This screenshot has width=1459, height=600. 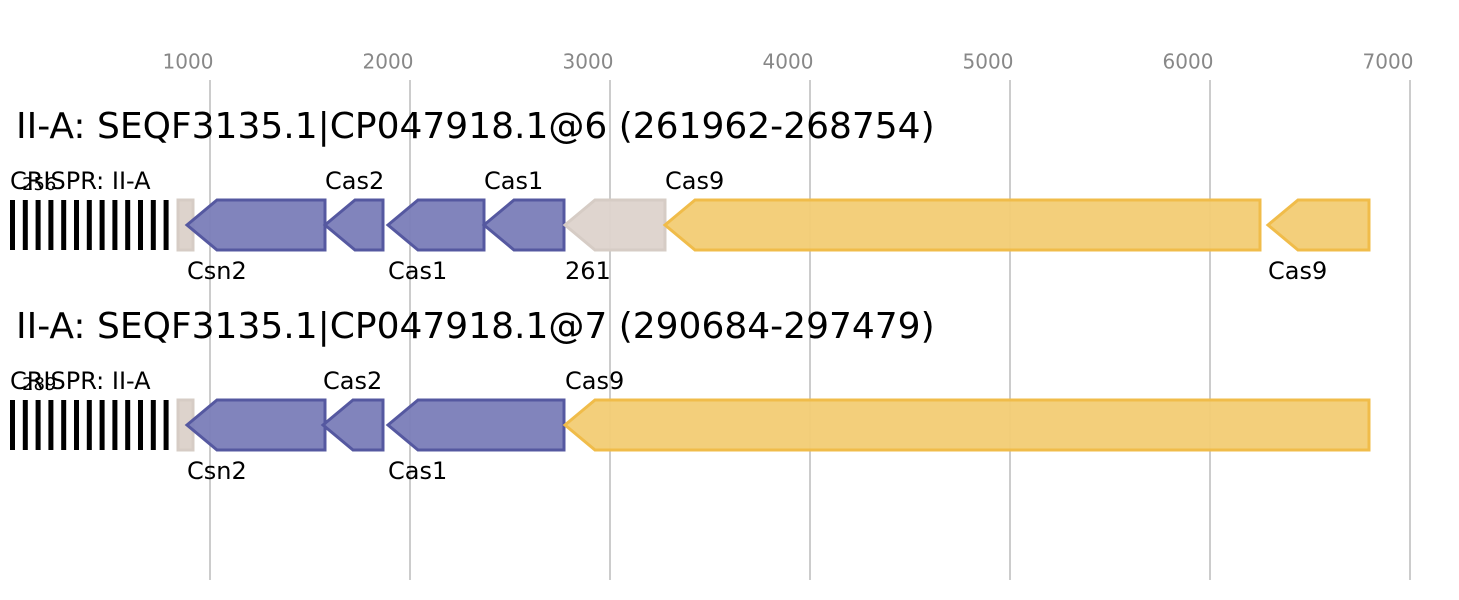 What do you see at coordinates (1388, 62) in the screenshot?
I see `tick-label: 7000` at bounding box center [1388, 62].